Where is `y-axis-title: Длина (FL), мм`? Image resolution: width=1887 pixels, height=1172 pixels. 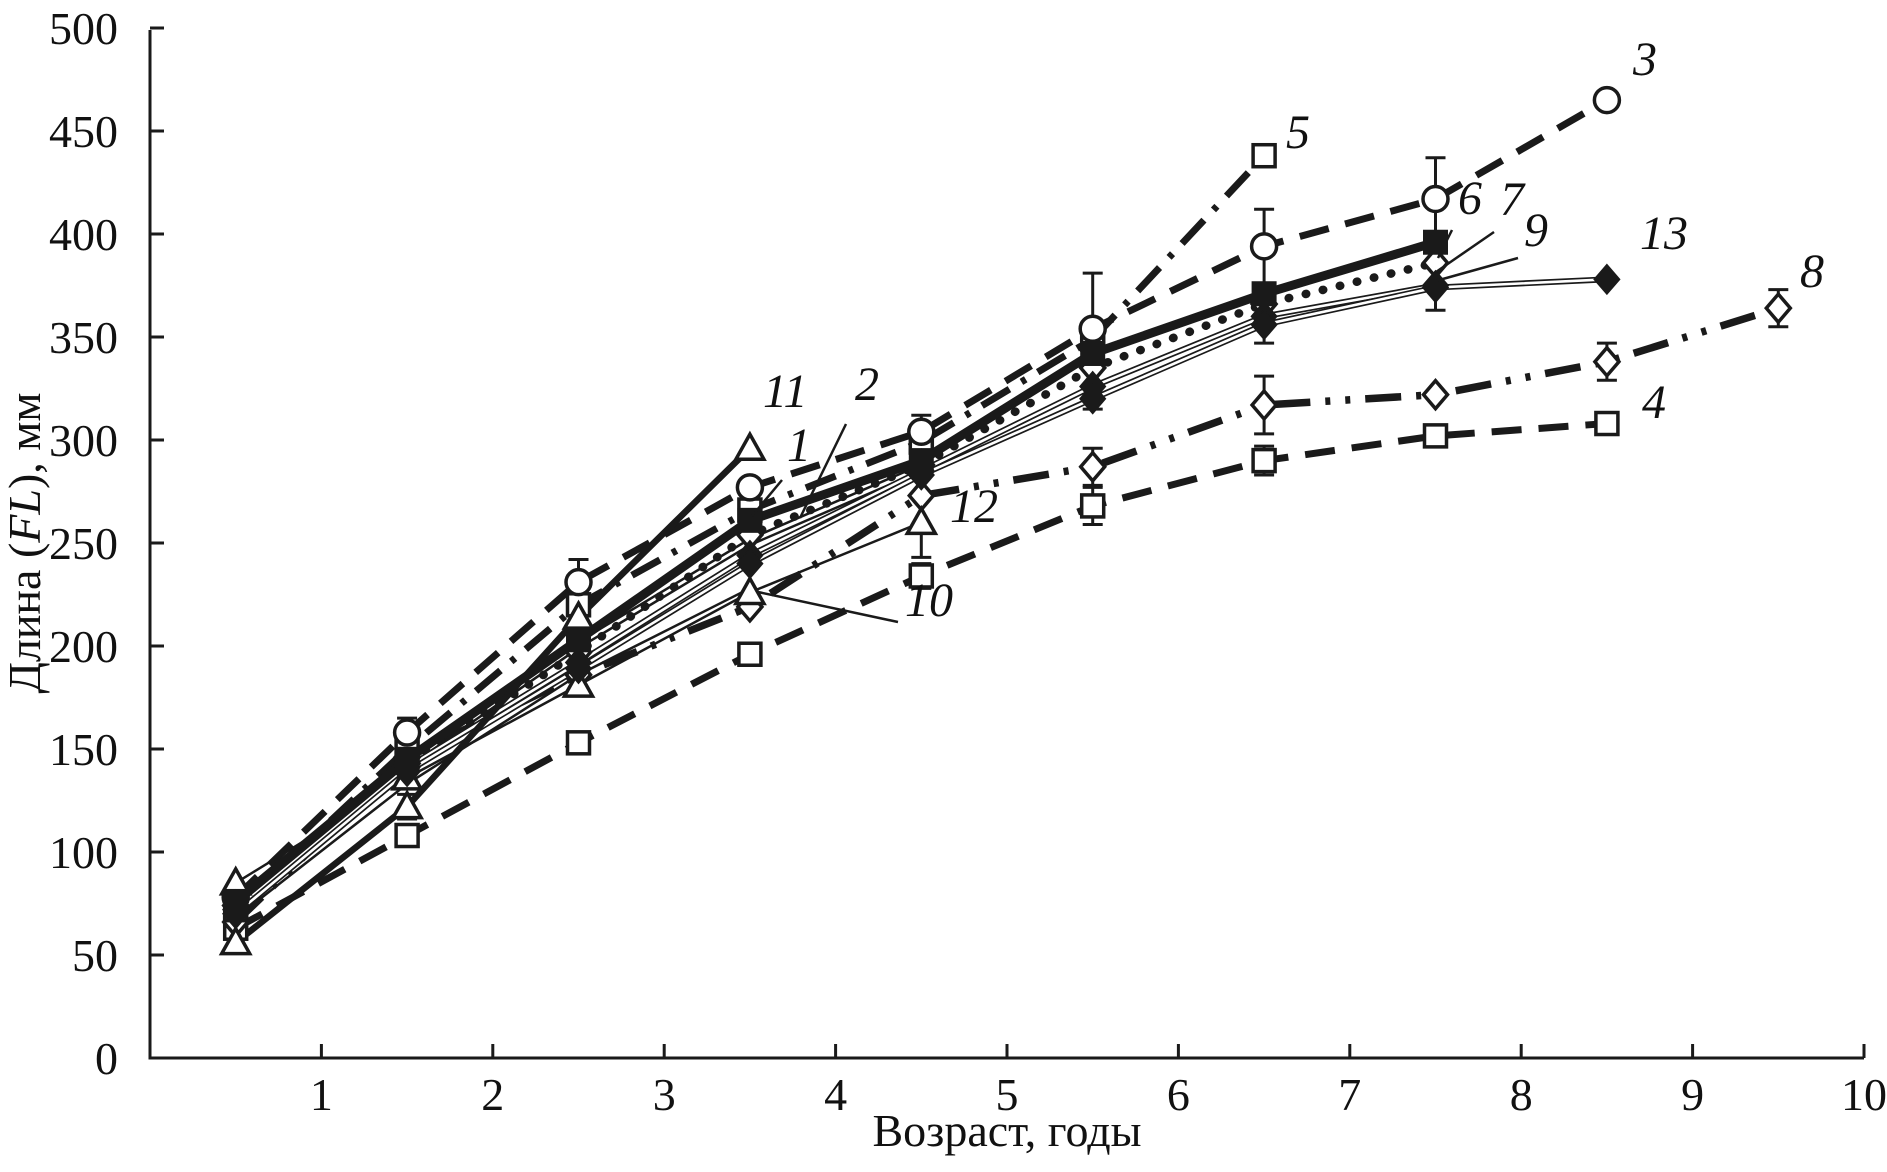
y-axis-title: Длина (FL), мм is located at coordinates (25, 542).